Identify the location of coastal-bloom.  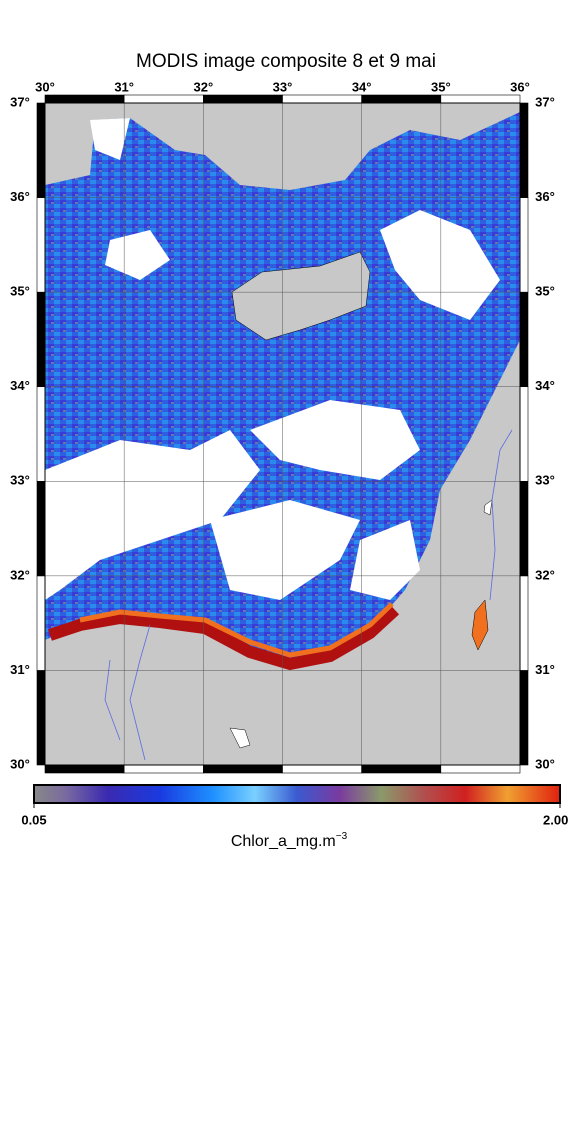
(224, 638).